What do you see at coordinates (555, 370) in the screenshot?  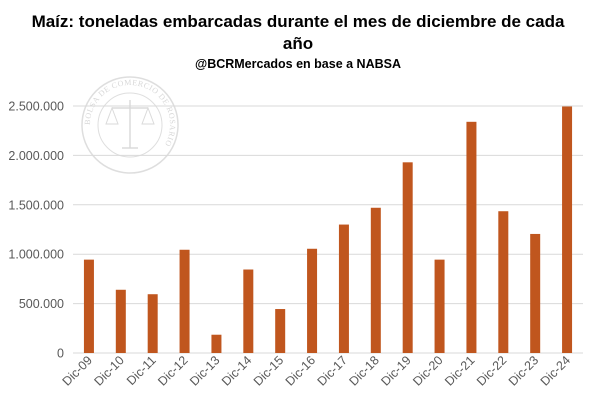 I see `x-tick-label: Dic-24` at bounding box center [555, 370].